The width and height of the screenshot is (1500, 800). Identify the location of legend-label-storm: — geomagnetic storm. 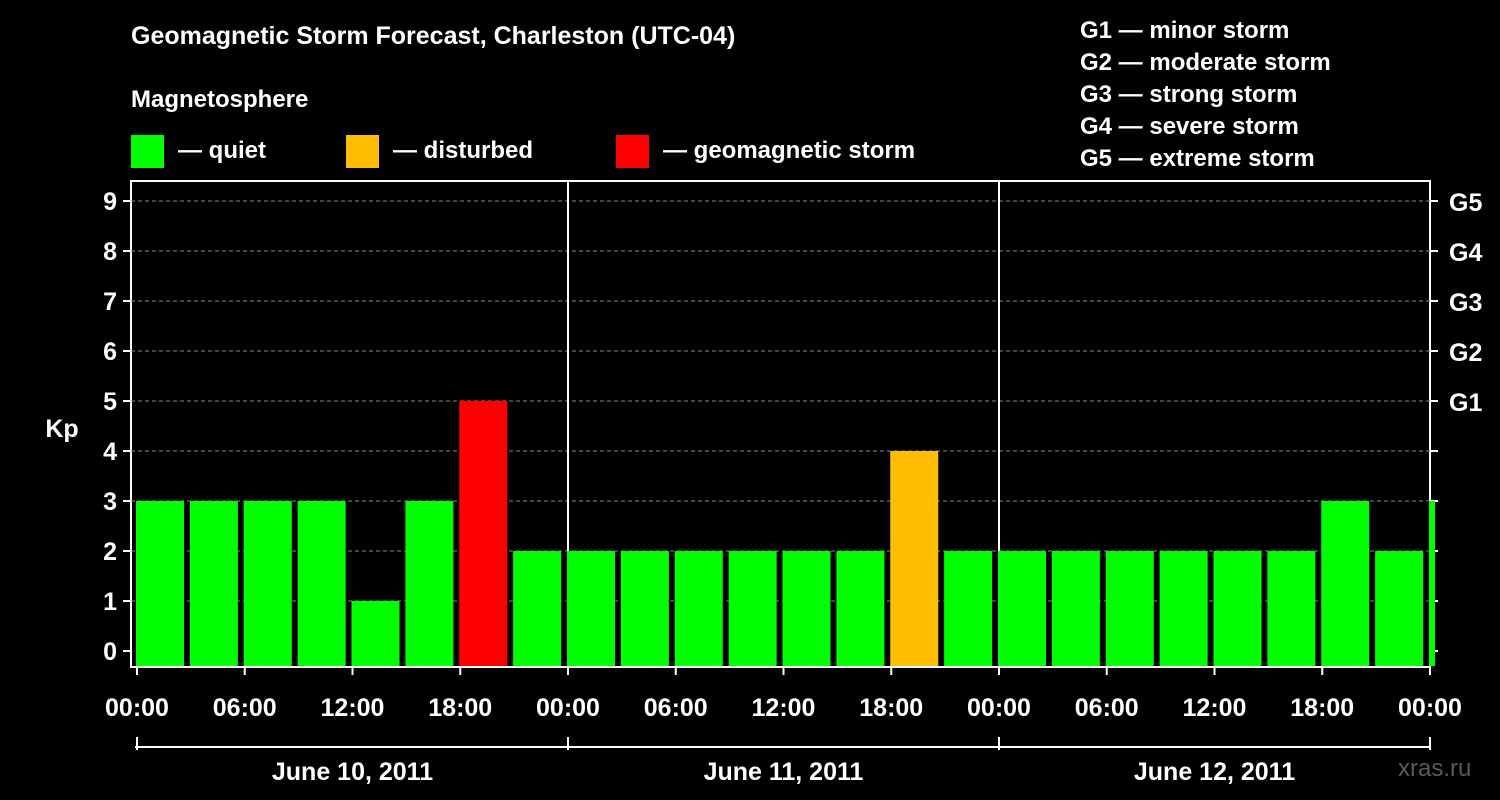
(789, 150).